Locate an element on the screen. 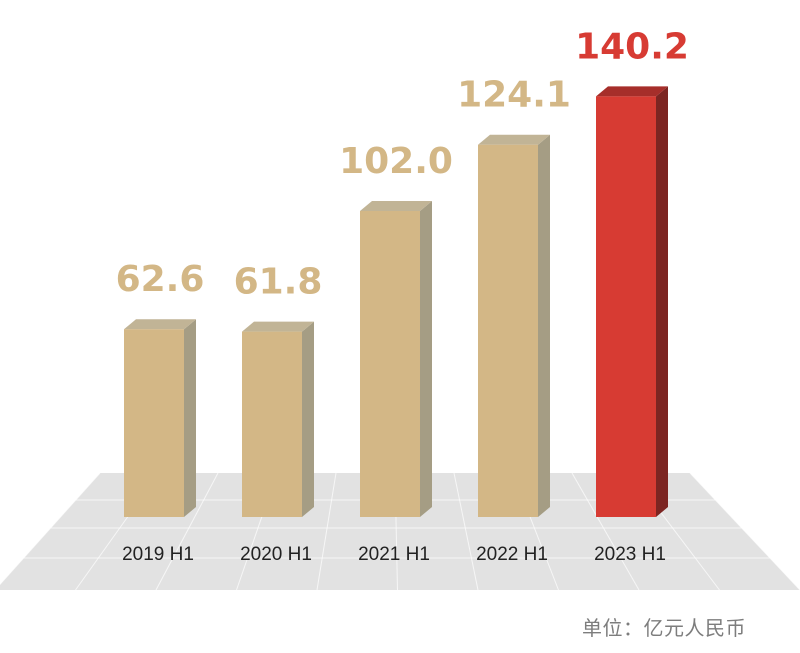 The height and width of the screenshot is (653, 800). value-label: 61.8 is located at coordinates (278, 282).